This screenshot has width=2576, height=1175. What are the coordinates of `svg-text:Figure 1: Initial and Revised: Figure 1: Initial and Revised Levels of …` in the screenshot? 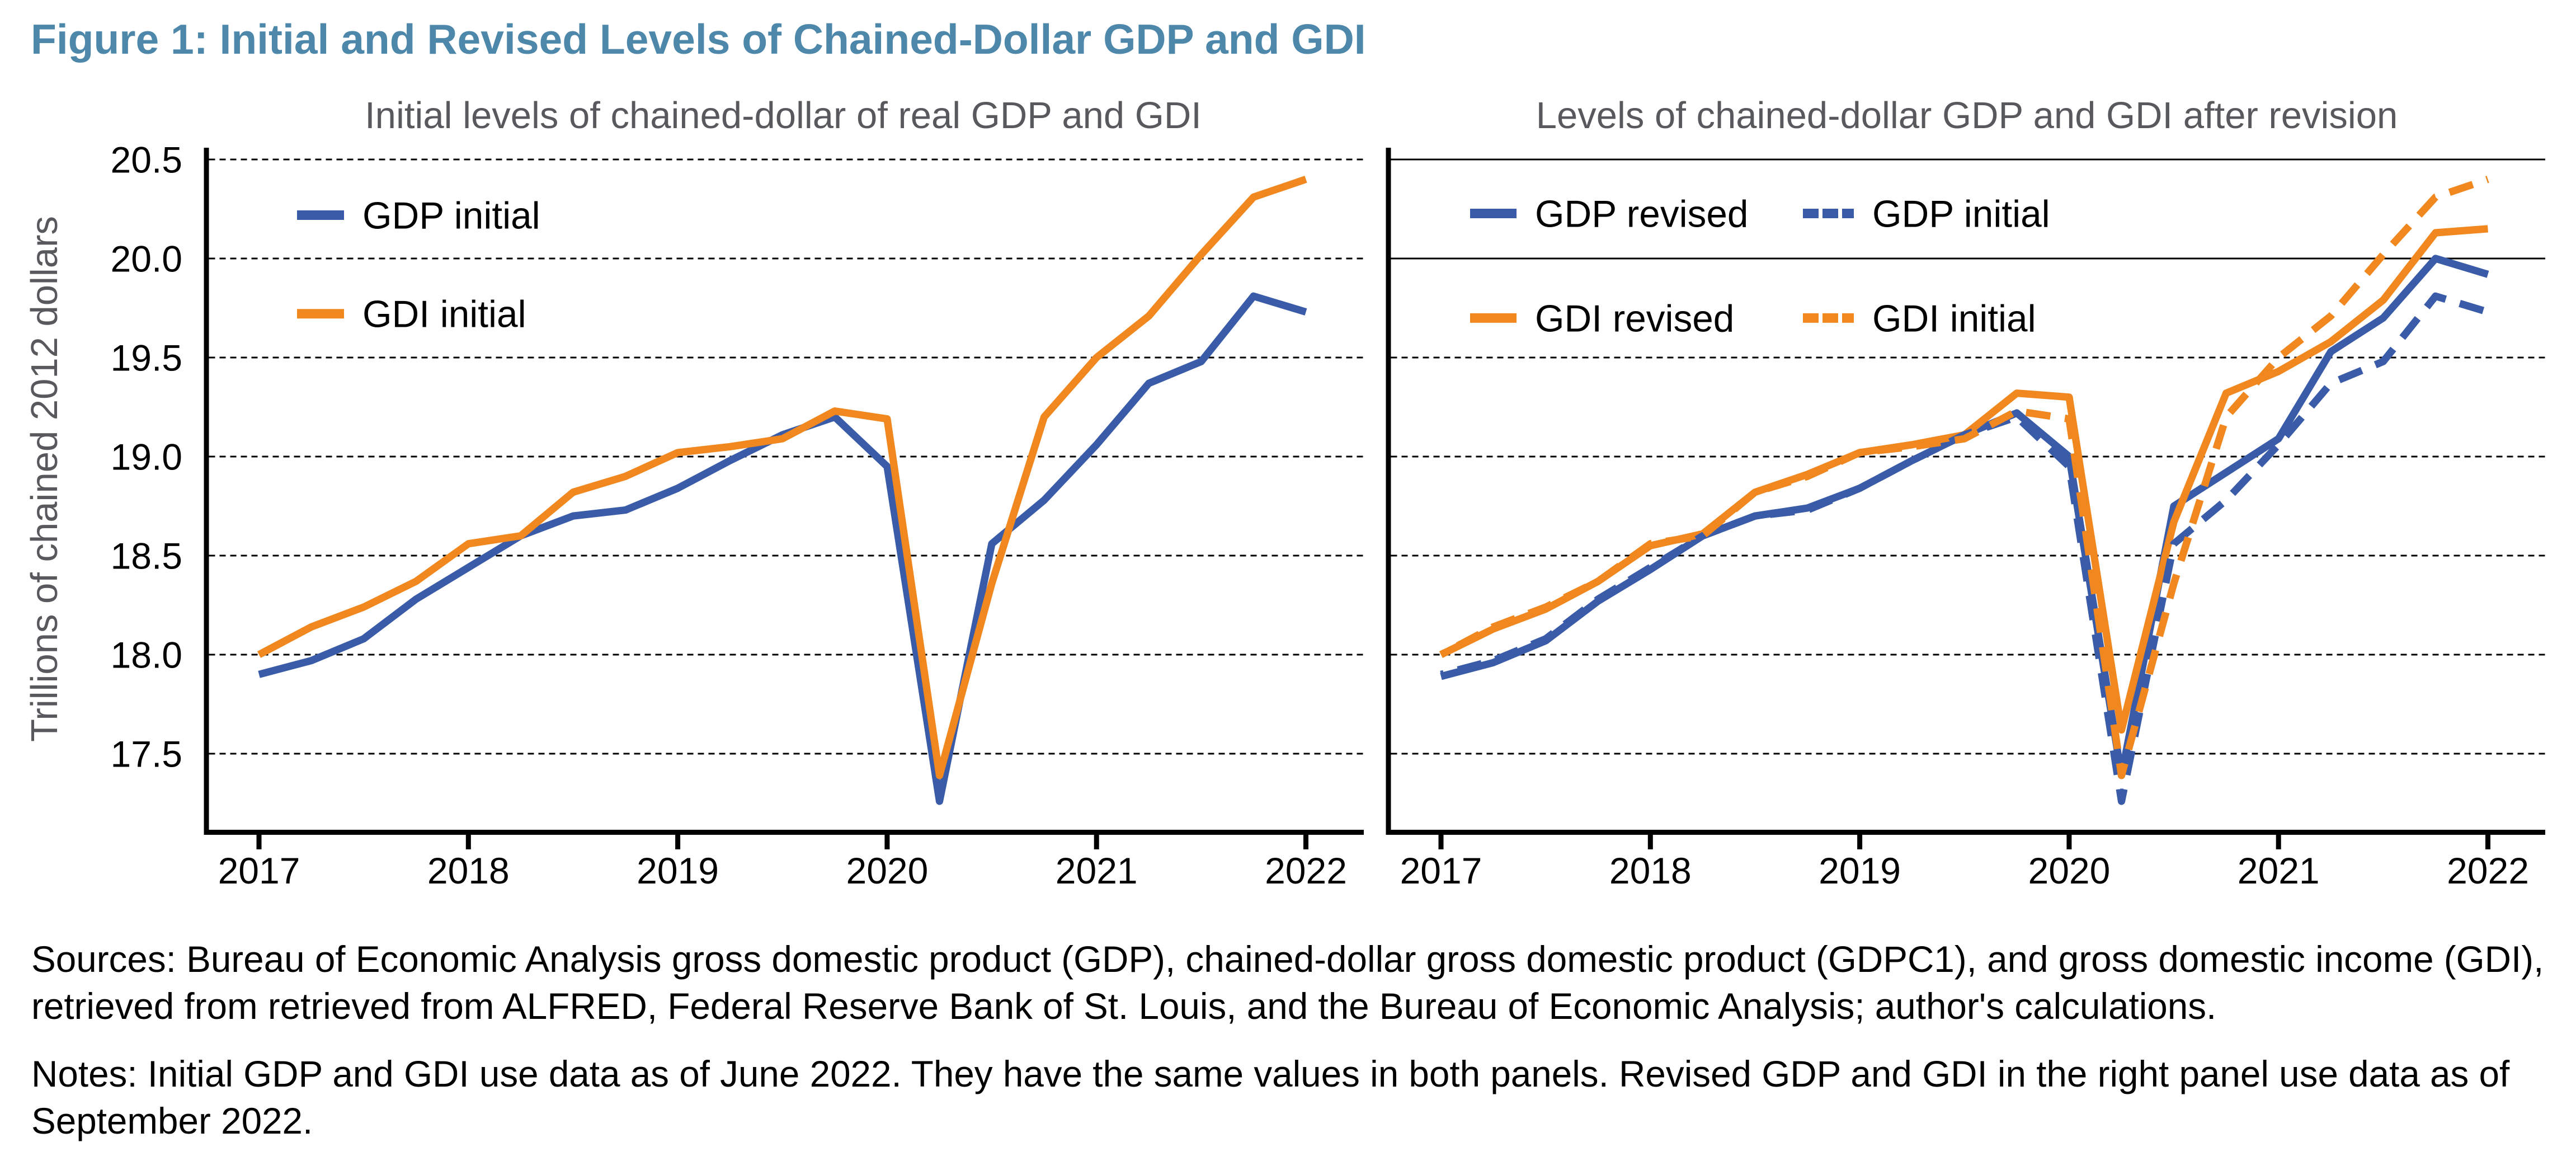 It's located at (698, 39).